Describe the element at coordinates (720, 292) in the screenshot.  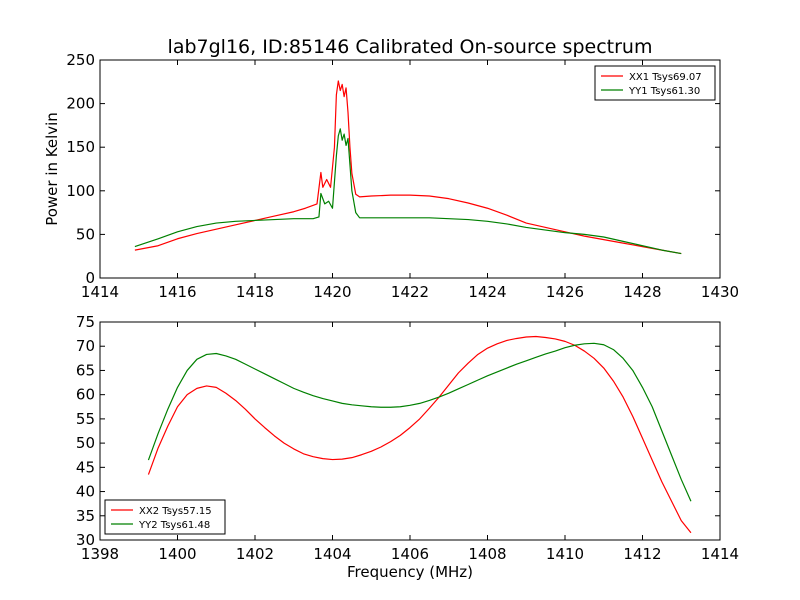
I see `top-x-tick-label: 1430` at that location.